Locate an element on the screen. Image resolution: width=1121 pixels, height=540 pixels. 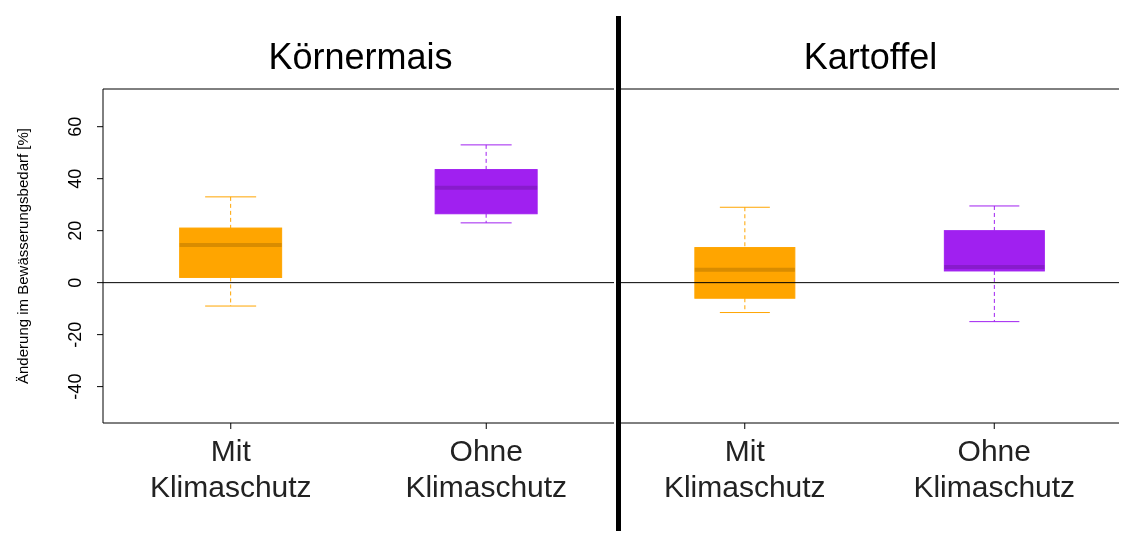
y-axis-title: Änderung im Bewässerungsbedarf [%] is located at coordinates (22, 256).